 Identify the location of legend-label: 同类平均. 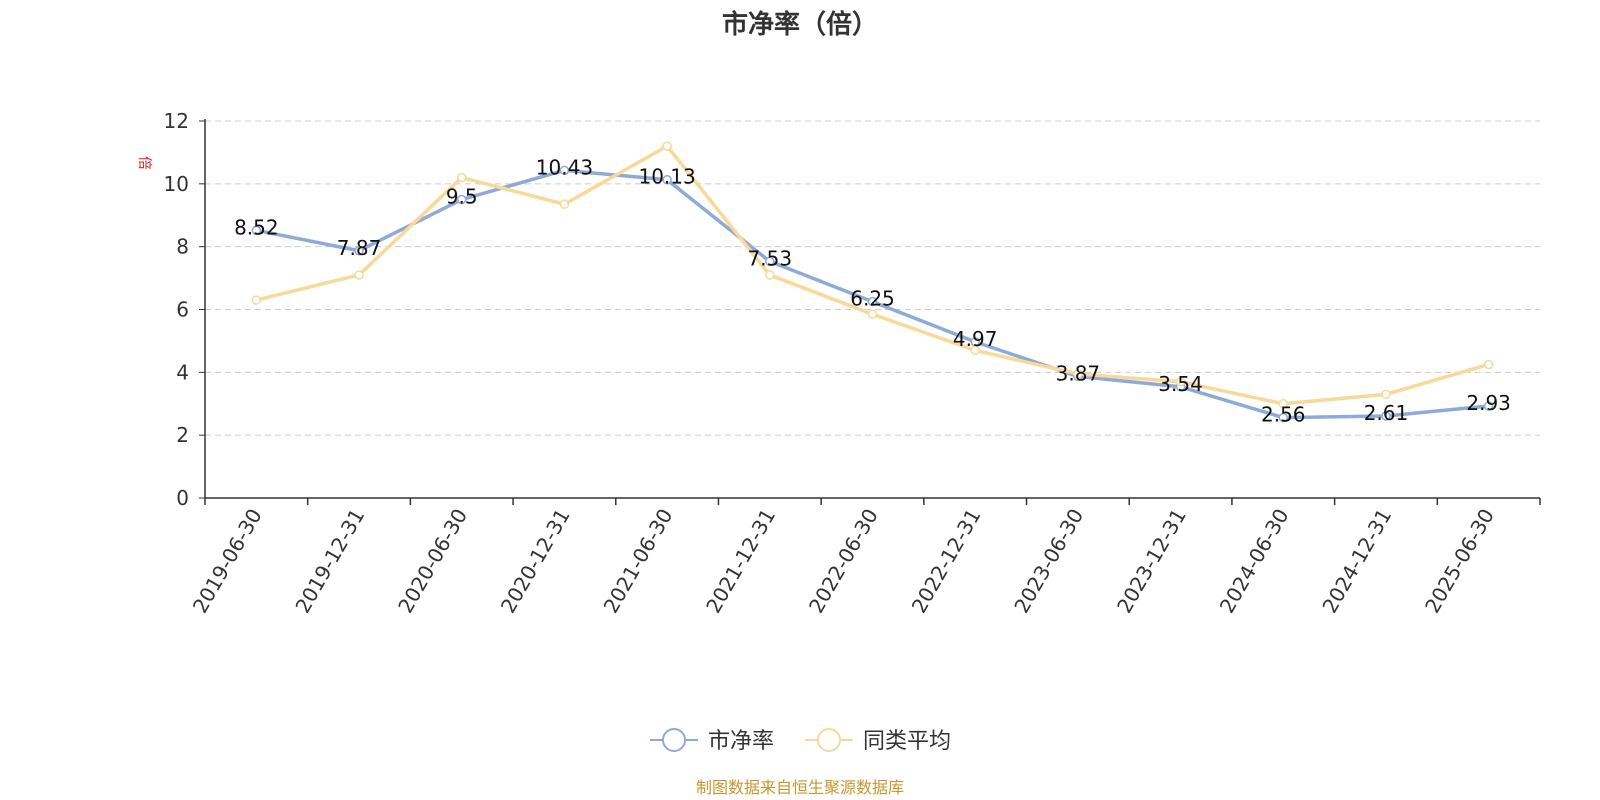
(907, 741).